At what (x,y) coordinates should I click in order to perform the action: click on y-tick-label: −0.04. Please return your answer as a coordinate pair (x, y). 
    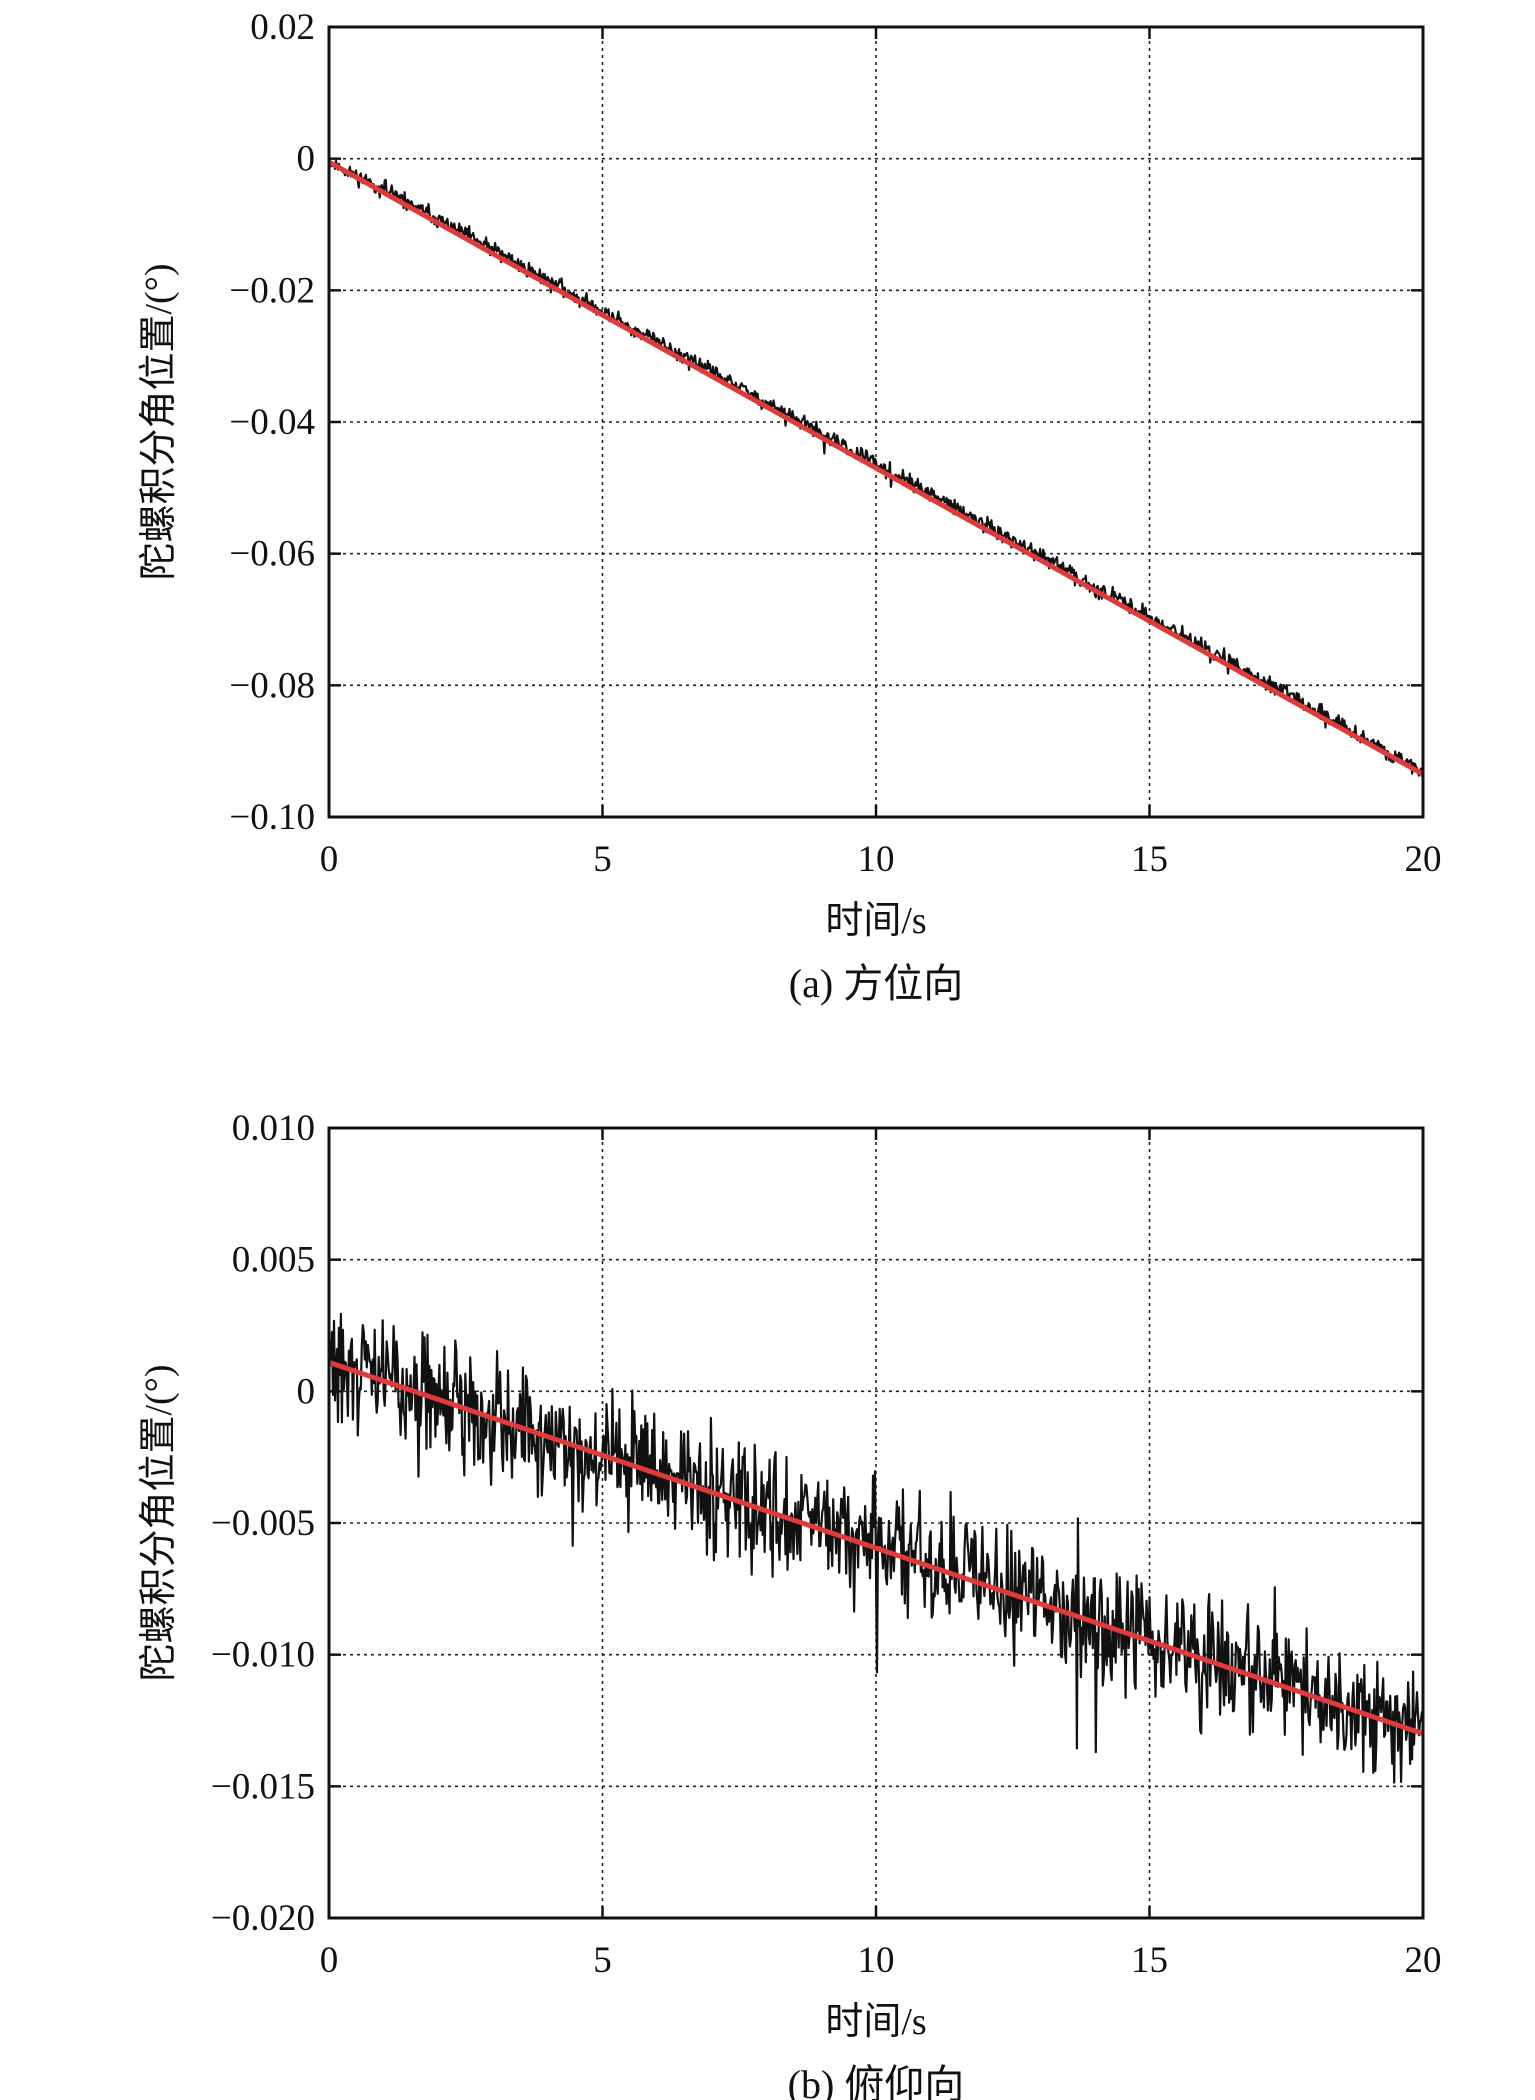
    Looking at the image, I should click on (272, 422).